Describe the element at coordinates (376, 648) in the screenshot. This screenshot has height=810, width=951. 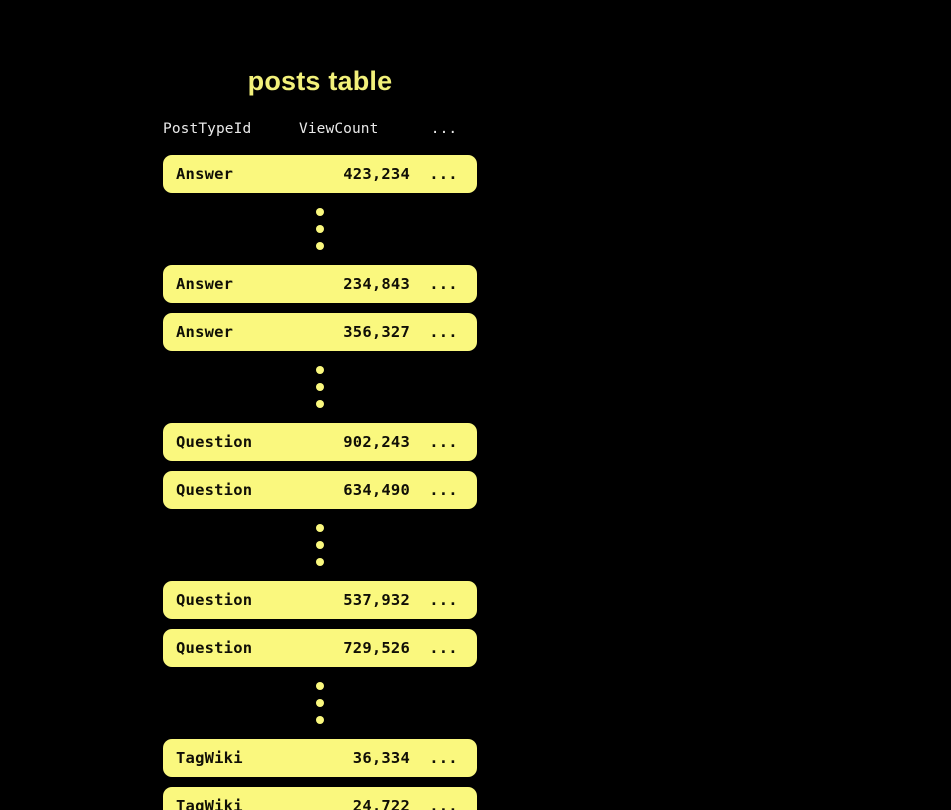
I see `cell-viewcount: 729,526` at that location.